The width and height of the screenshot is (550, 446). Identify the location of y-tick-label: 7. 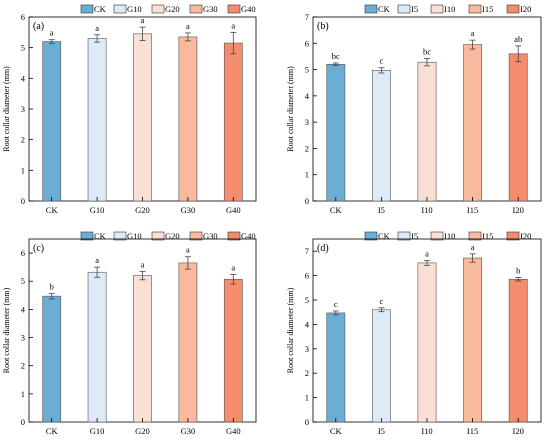
(307, 251).